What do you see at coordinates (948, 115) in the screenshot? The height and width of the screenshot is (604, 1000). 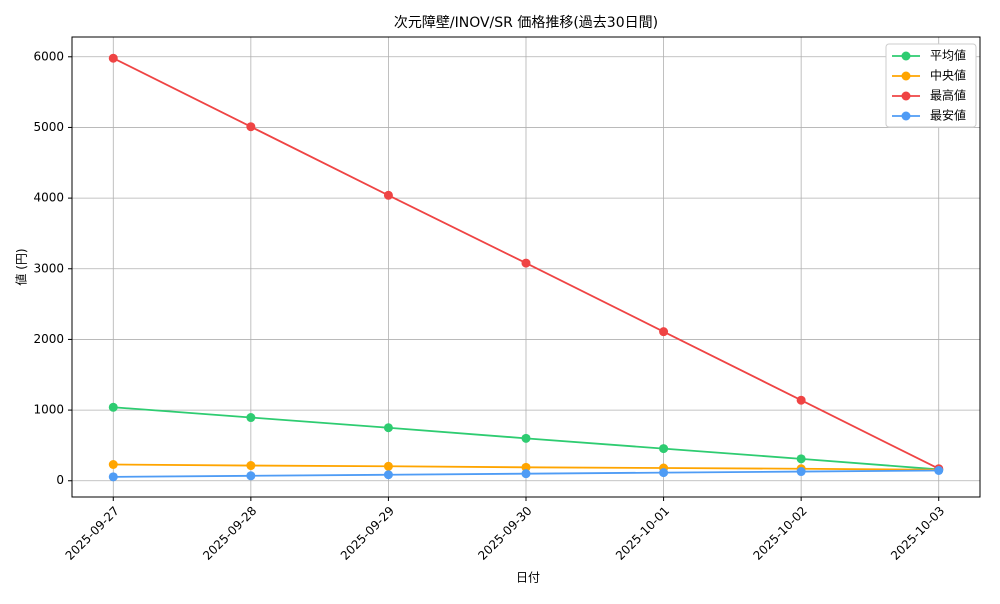 I see `legend-label: 最安値` at bounding box center [948, 115].